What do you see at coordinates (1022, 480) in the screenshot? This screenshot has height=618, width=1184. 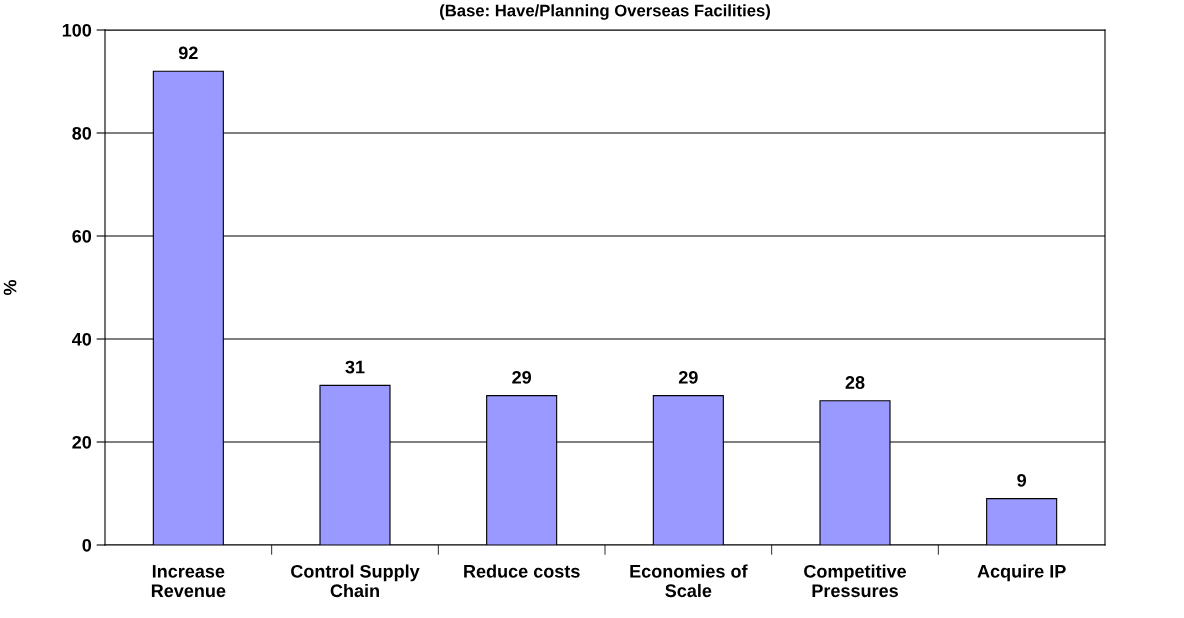 I see `data-label: 9` at bounding box center [1022, 480].